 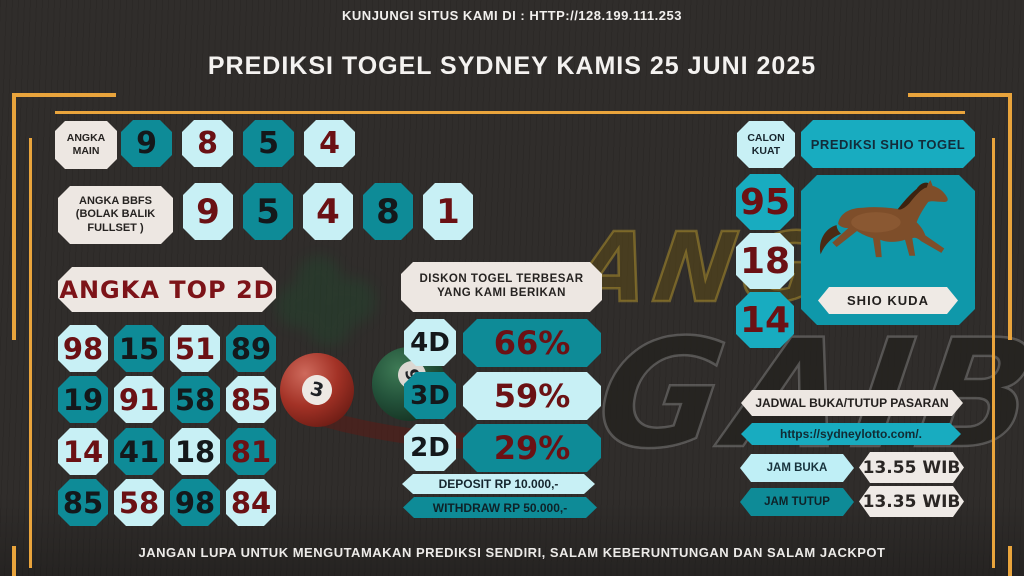 What do you see at coordinates (501, 287) in the screenshot?
I see `diskon-header: DISKON TOGEL TERBESAR YANG KAMI BERIKAN` at bounding box center [501, 287].